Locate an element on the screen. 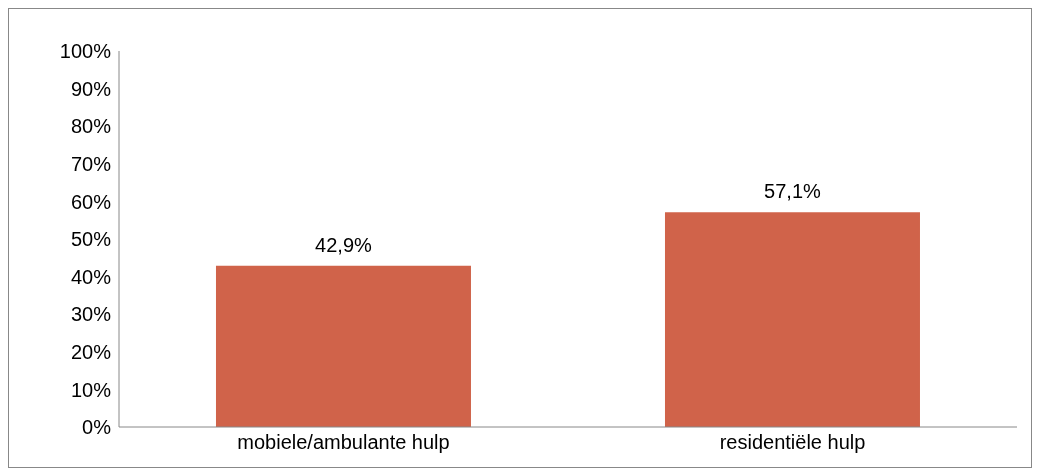 The height and width of the screenshot is (476, 1040). y-tick-label: 50% is located at coordinates (91, 239).